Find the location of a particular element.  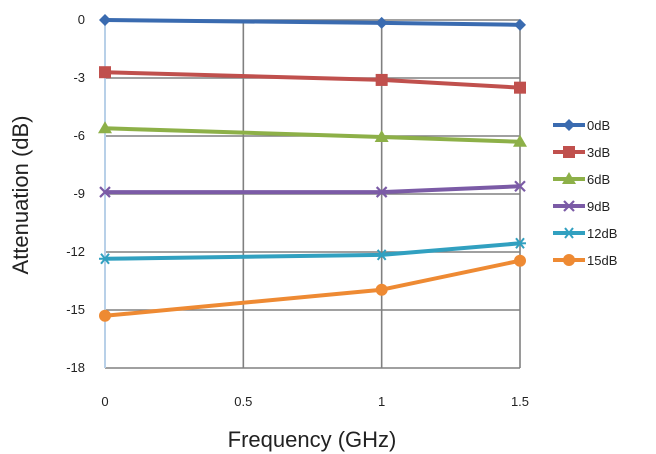

legend-item: 0dB is located at coordinates (581, 125).